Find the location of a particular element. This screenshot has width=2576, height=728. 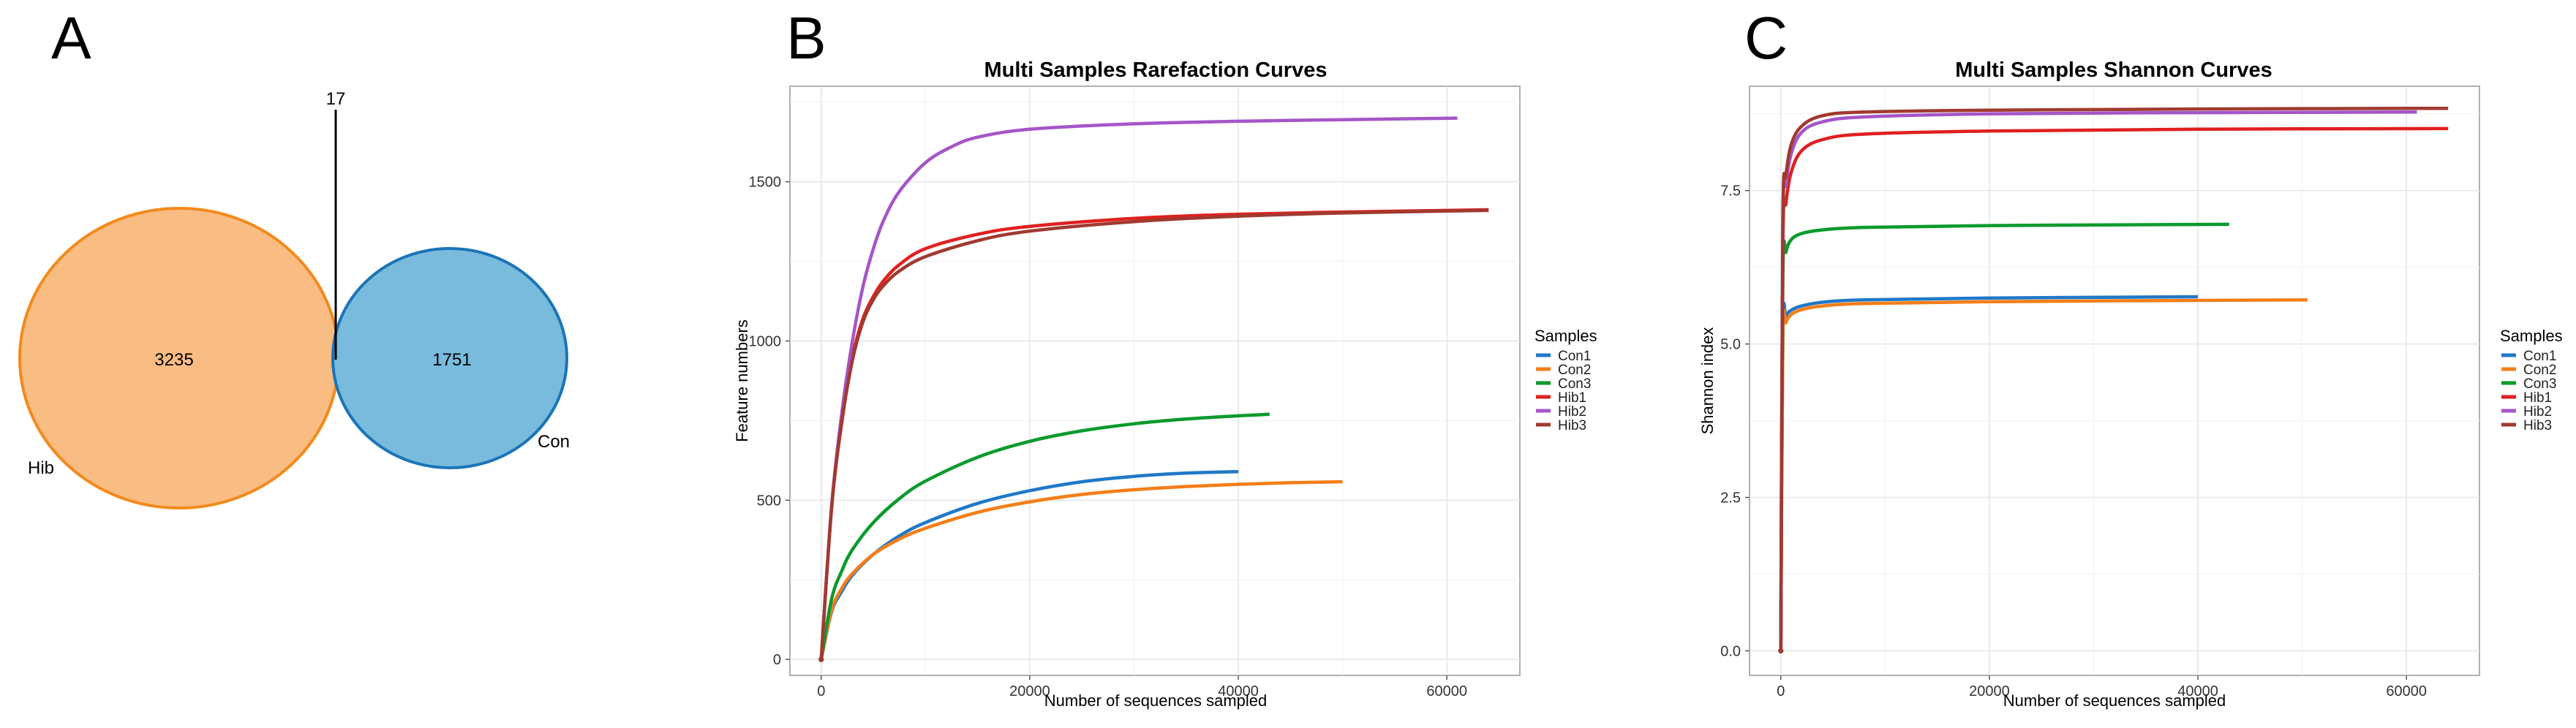

venn-diagram: 17 3235 1751 Hib Con is located at coordinates (294, 299).